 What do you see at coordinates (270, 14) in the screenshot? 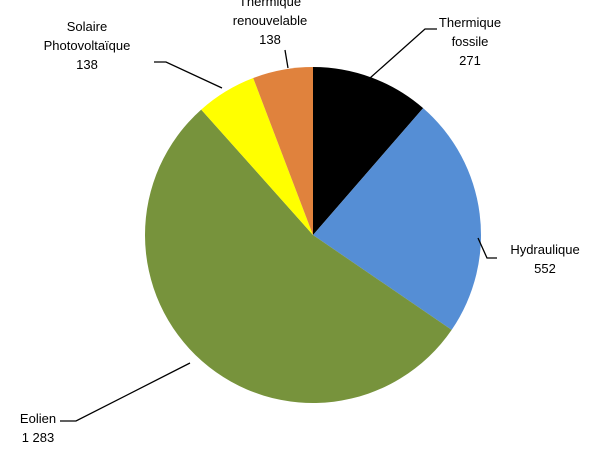
I see `category-label: Thermique renouvelable` at bounding box center [270, 14].